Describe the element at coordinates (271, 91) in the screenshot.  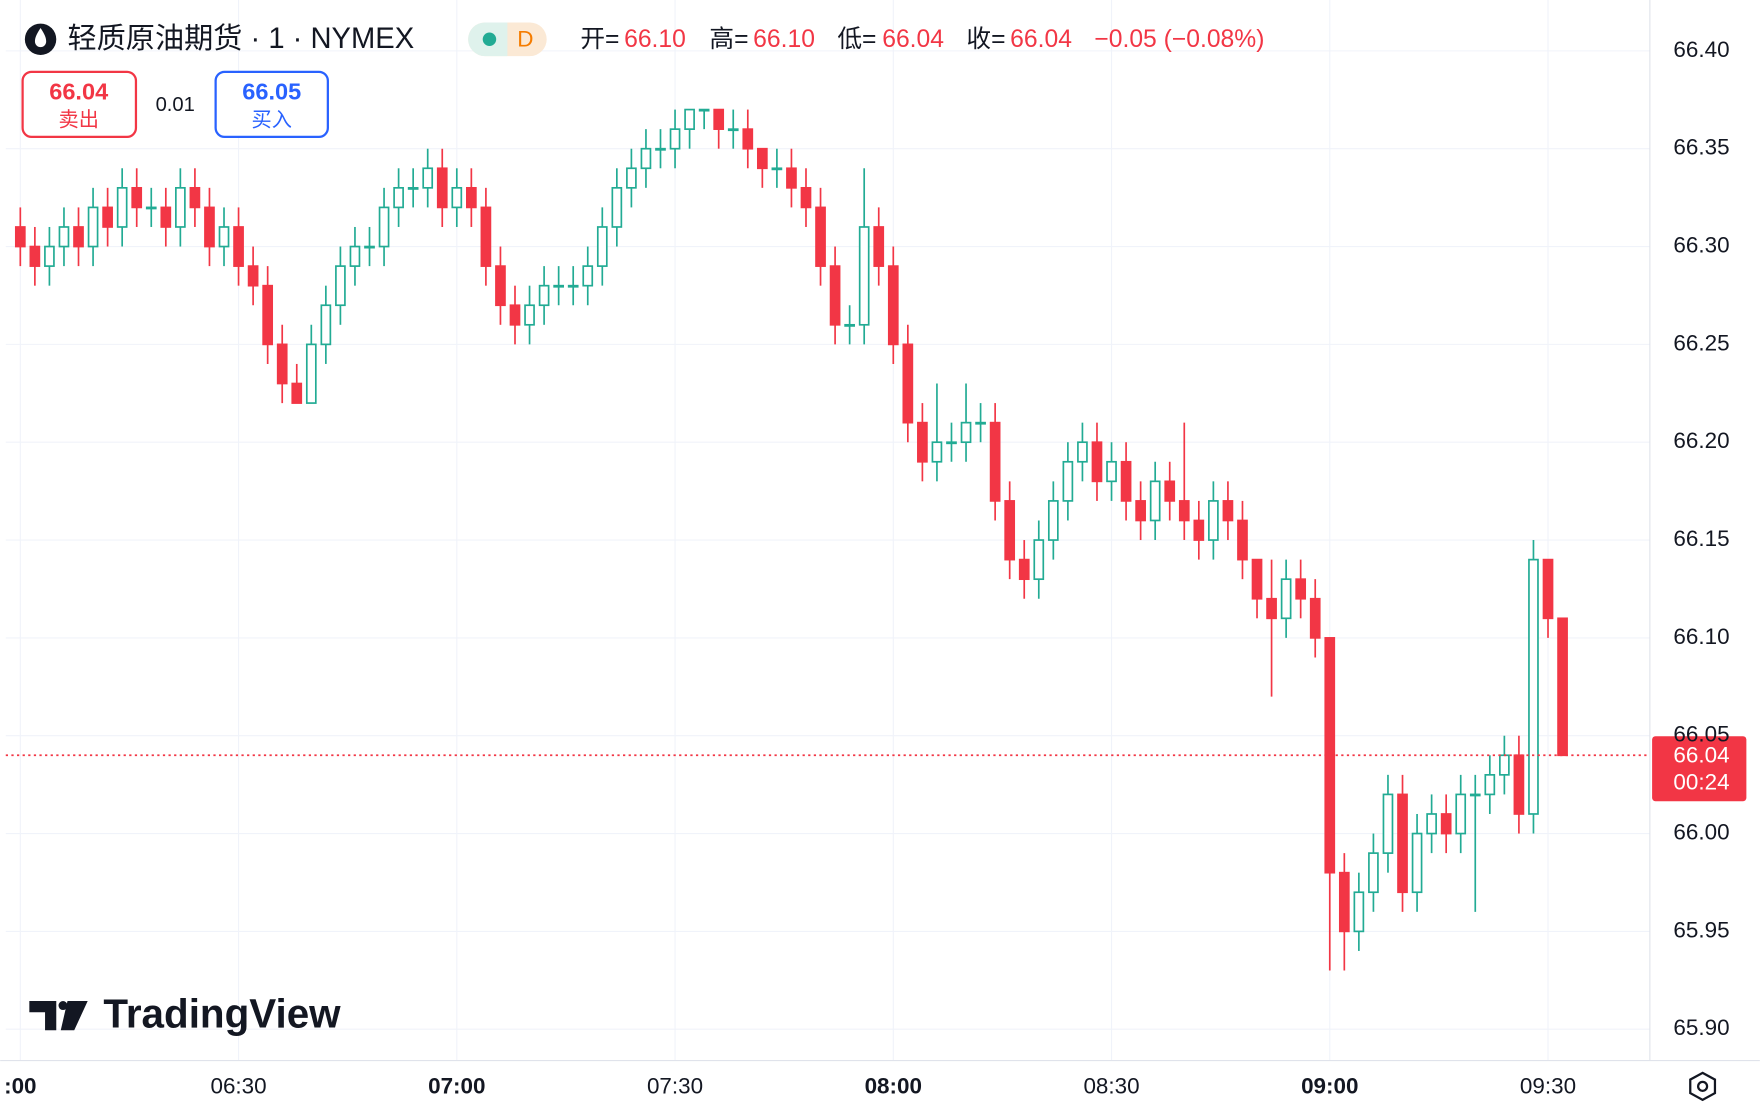
I see `buy-price: 66.05` at that location.